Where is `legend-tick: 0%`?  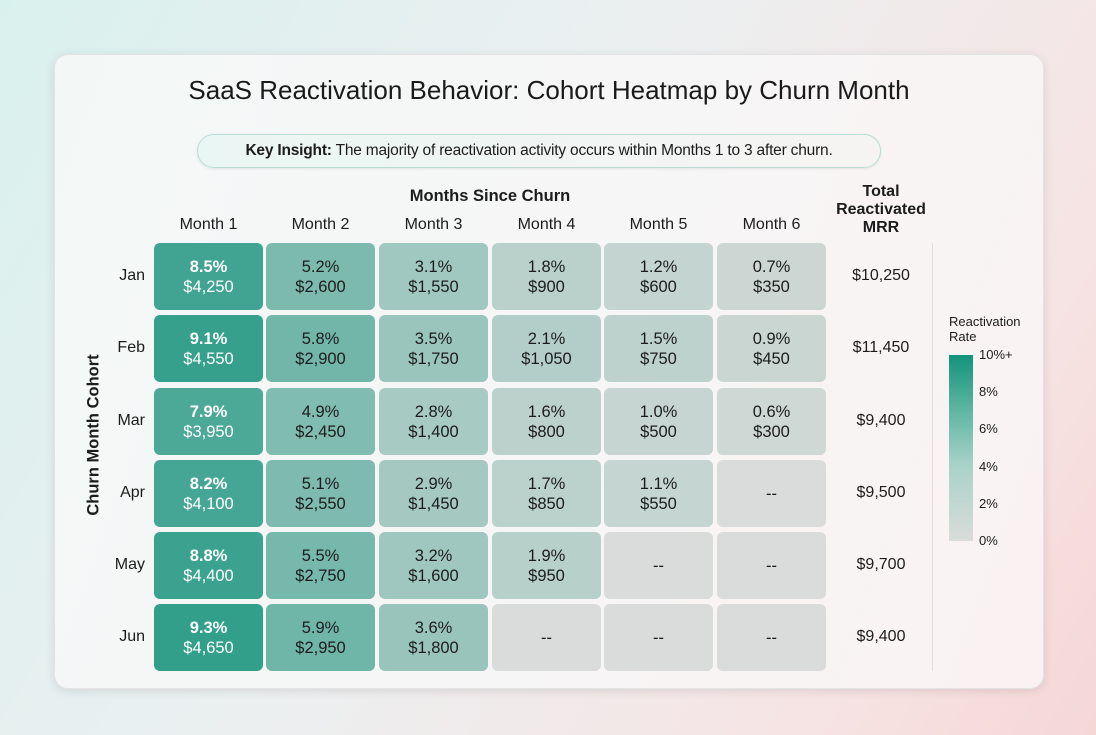
legend-tick: 0% is located at coordinates (988, 540).